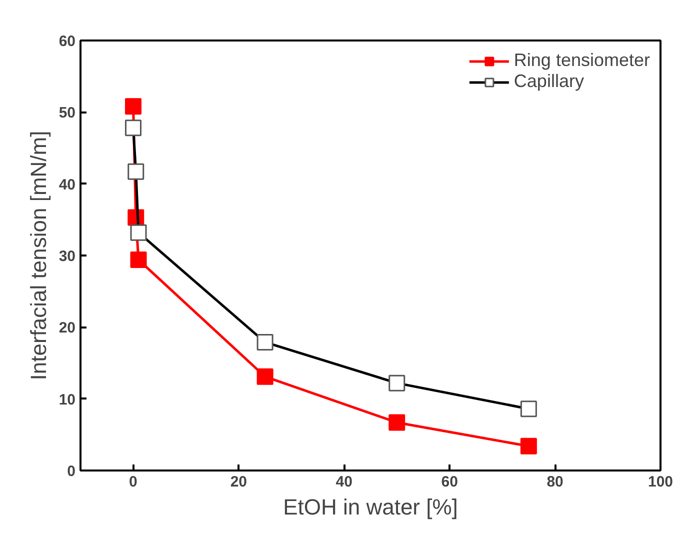 Image resolution: width=685 pixels, height=540 pixels. Describe the element at coordinates (449, 482) in the screenshot. I see `x-tick-label: 60` at that location.